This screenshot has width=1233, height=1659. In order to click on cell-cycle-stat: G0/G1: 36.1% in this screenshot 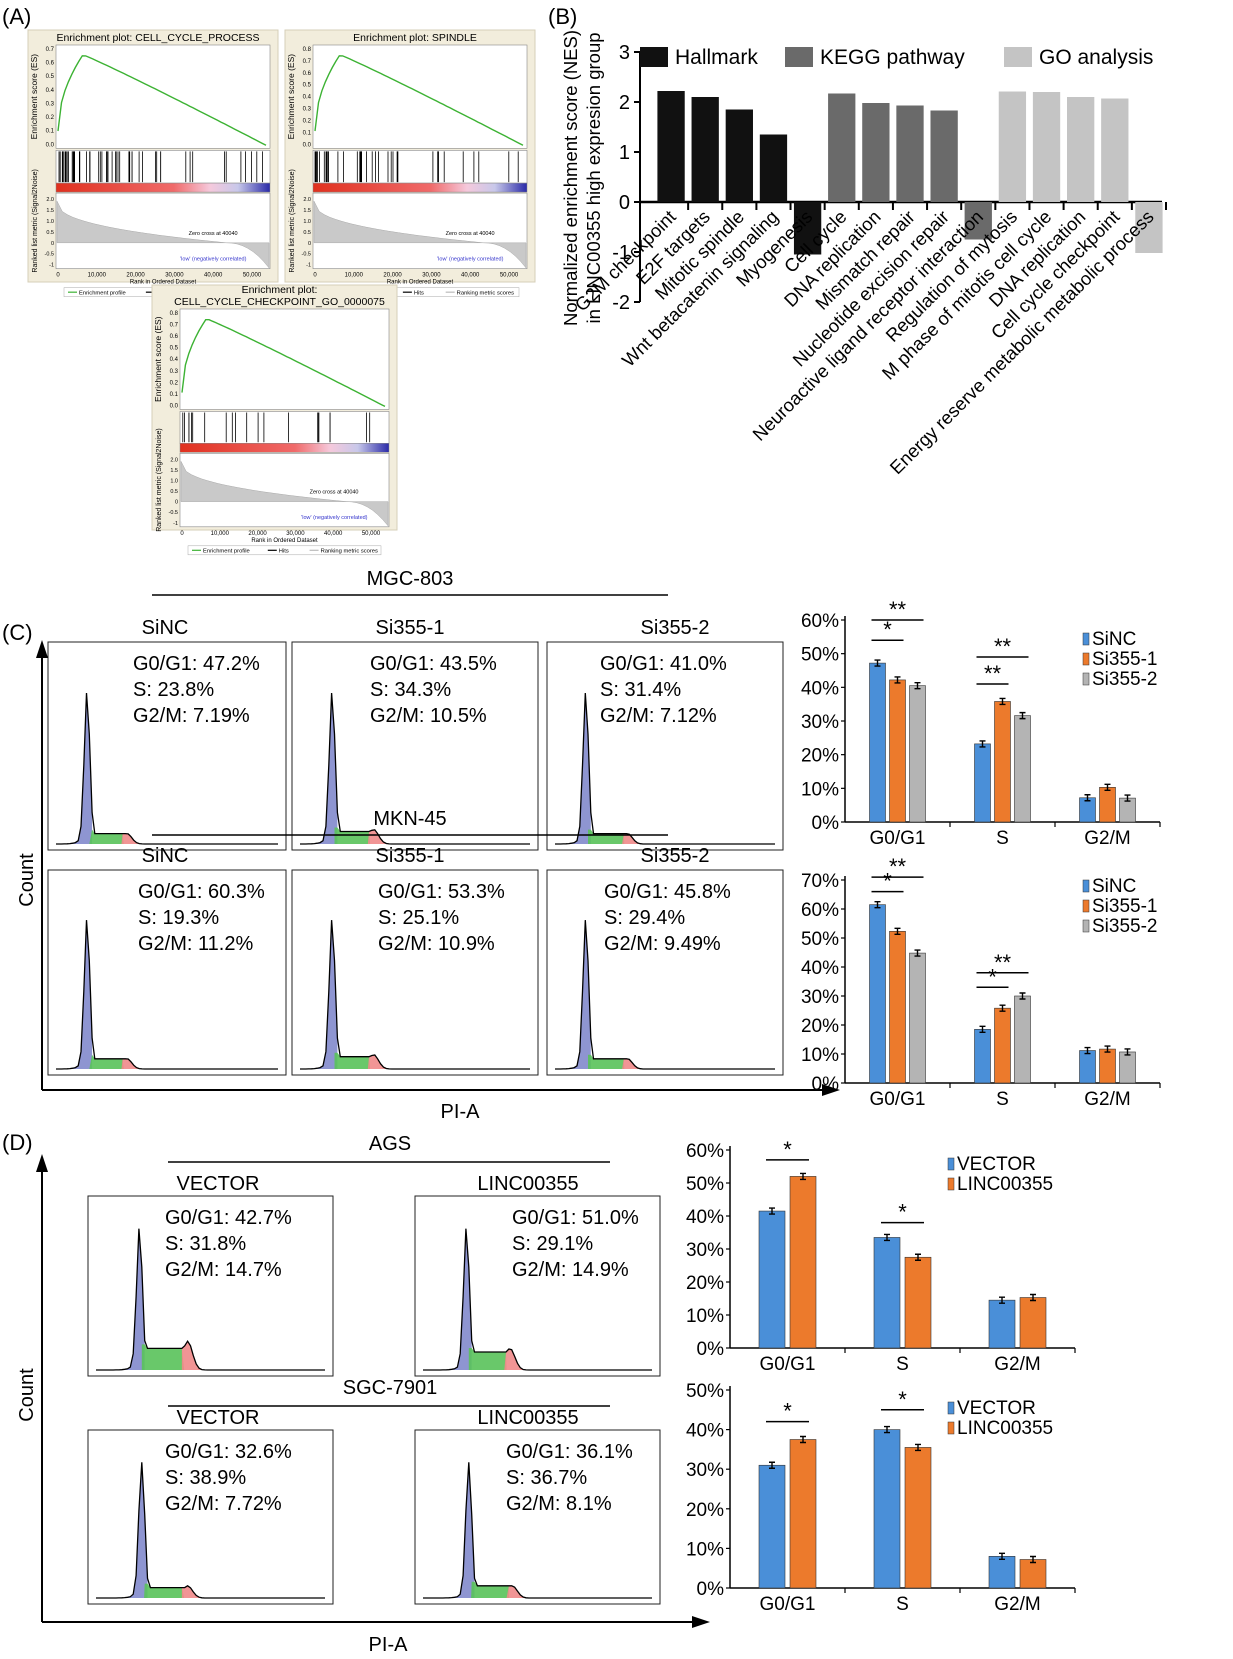, I will do `click(569, 1452)`.